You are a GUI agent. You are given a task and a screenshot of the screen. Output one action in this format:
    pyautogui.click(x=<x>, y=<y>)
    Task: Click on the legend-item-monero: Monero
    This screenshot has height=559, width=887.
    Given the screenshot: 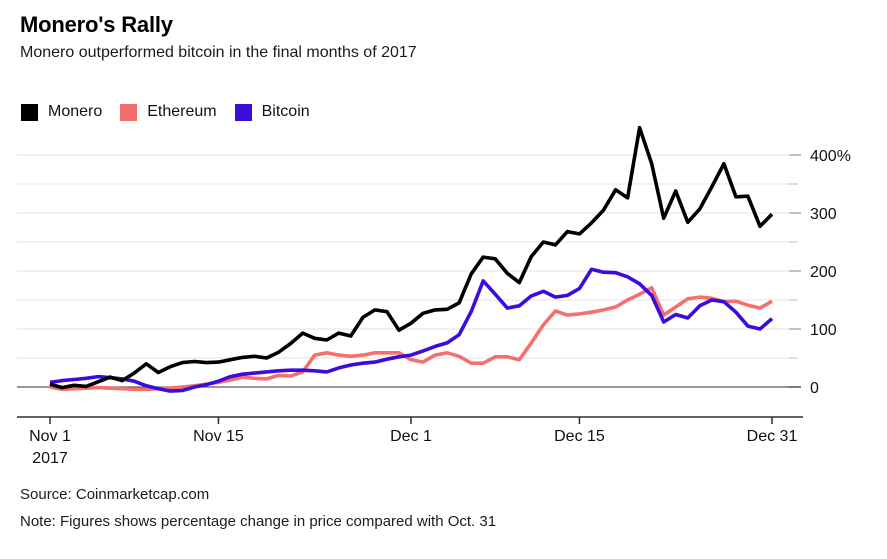 What is the action you would take?
    pyautogui.click(x=61, y=112)
    